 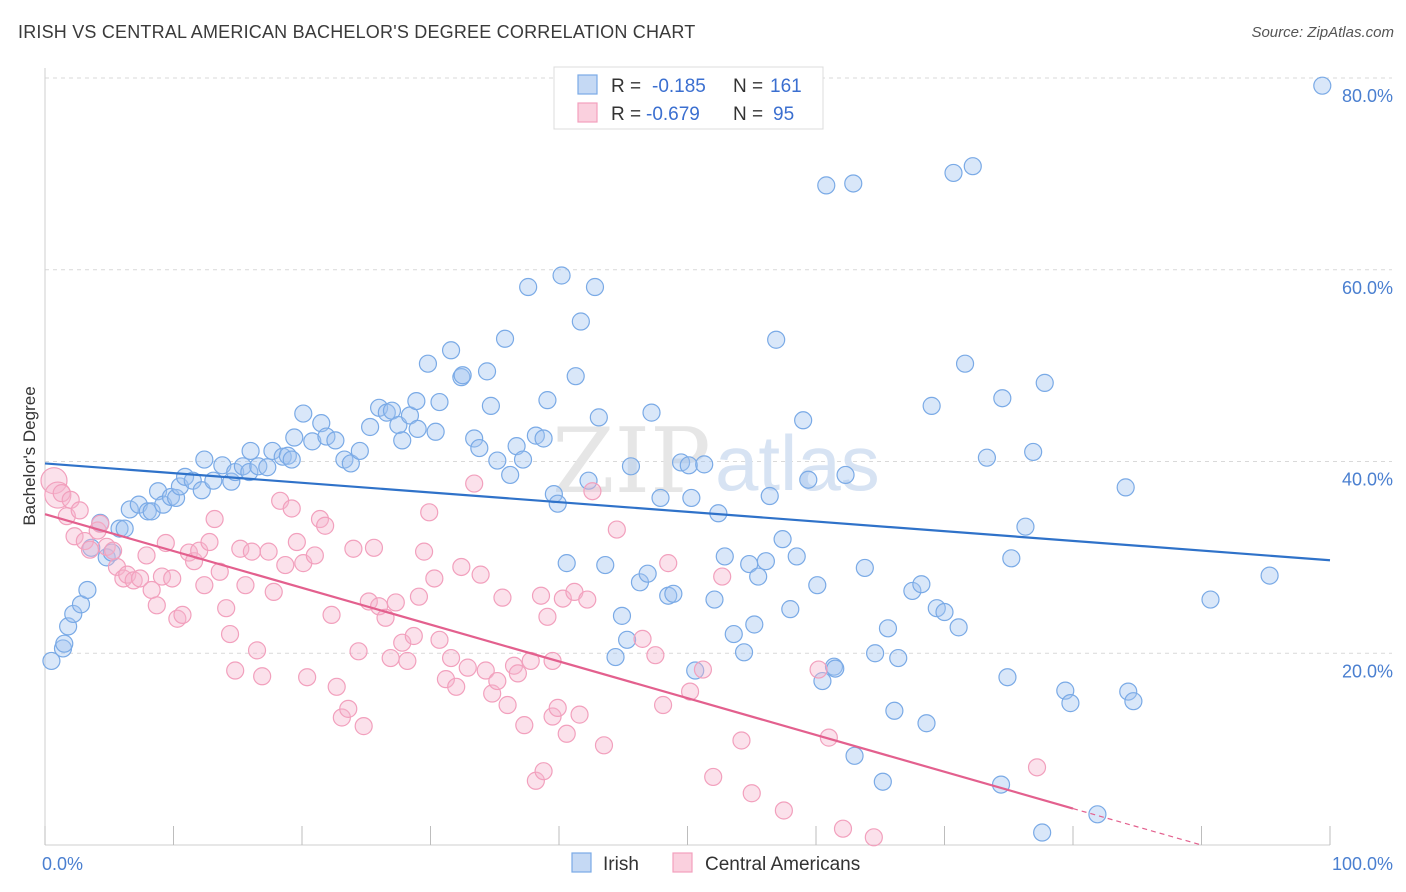 I want to click on x-tick-labels: 0.0% 100.0%, so click(x=717, y=864).